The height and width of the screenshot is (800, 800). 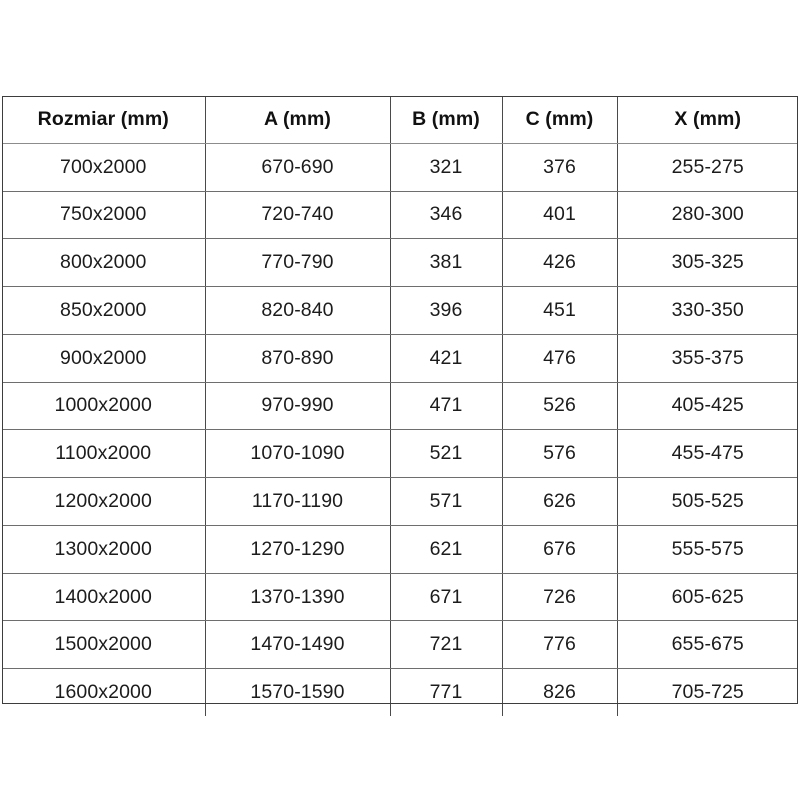 I want to click on cell-size: 900x2000, so click(x=104, y=358).